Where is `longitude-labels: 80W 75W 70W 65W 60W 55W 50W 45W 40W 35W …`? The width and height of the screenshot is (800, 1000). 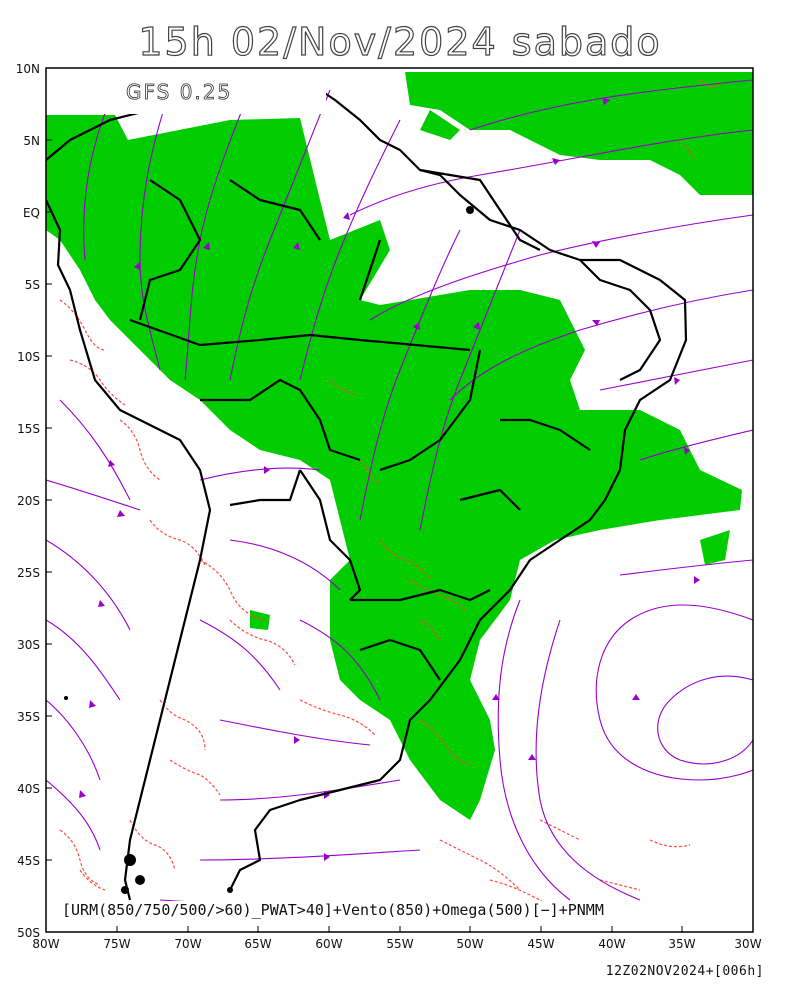 longitude-labels: 80W 75W 70W 65W 60W 55W 50W 45W 40W 35W … is located at coordinates (396, 944).